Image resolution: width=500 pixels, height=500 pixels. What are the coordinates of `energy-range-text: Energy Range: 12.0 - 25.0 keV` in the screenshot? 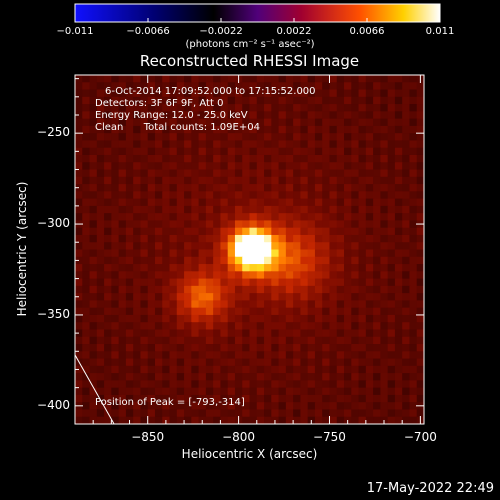 It's located at (171, 115).